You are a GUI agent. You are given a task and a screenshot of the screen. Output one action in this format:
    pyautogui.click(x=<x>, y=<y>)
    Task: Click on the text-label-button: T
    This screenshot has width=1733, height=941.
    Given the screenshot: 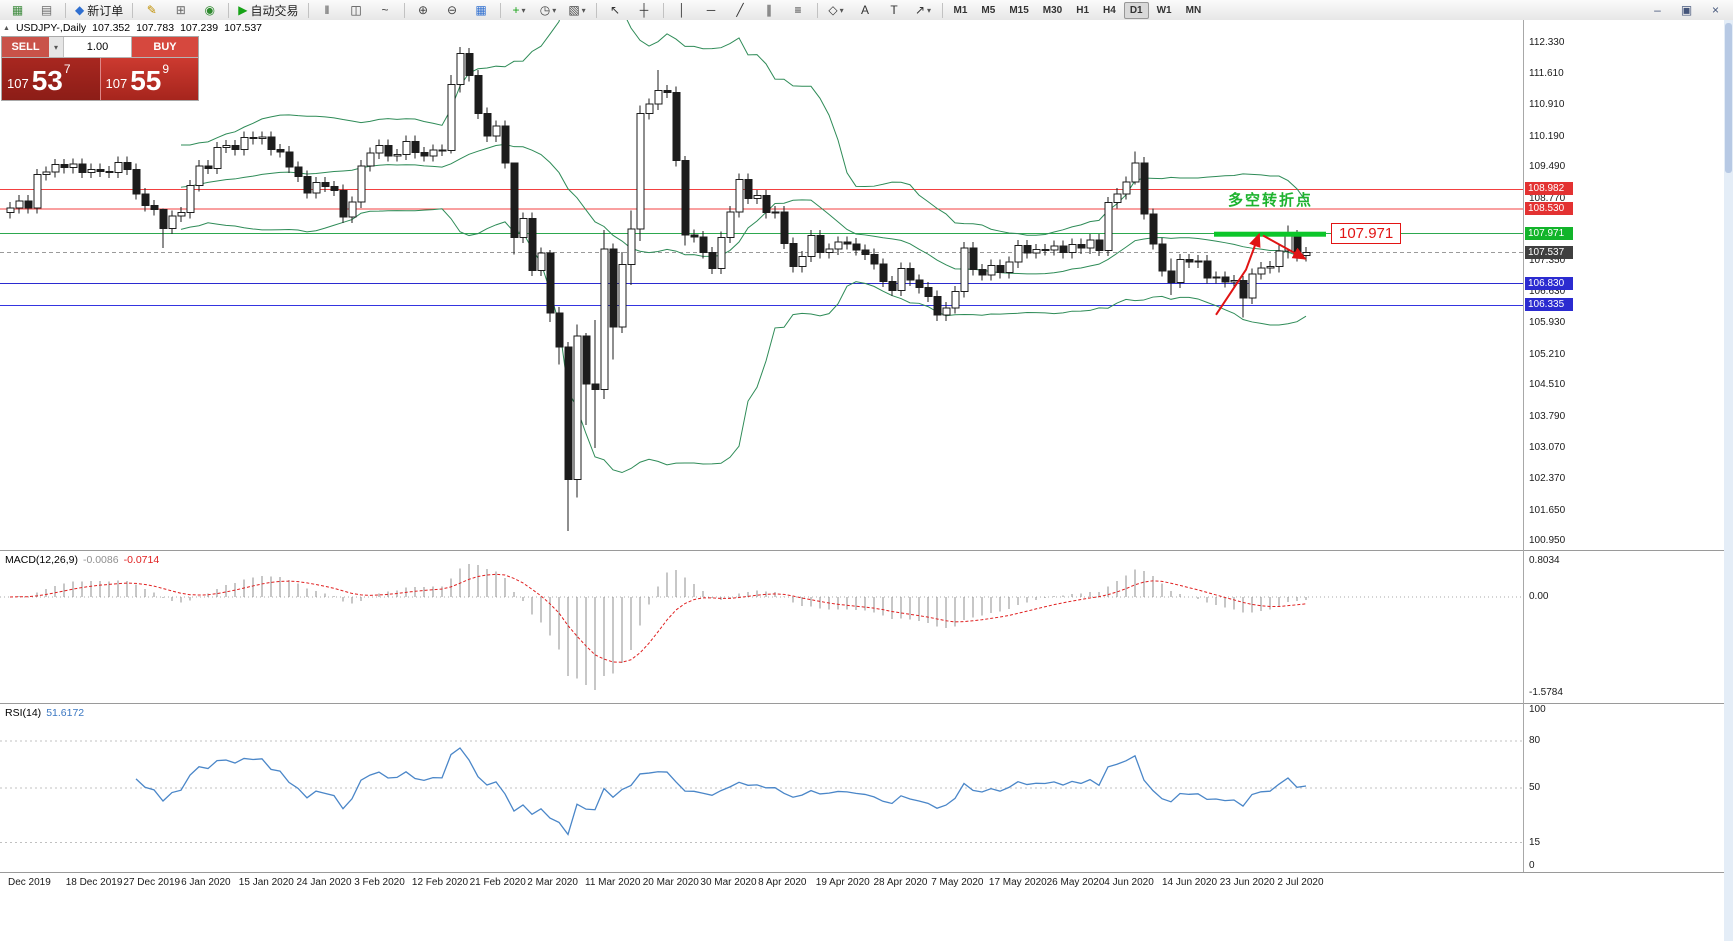 What is the action you would take?
    pyautogui.click(x=894, y=10)
    